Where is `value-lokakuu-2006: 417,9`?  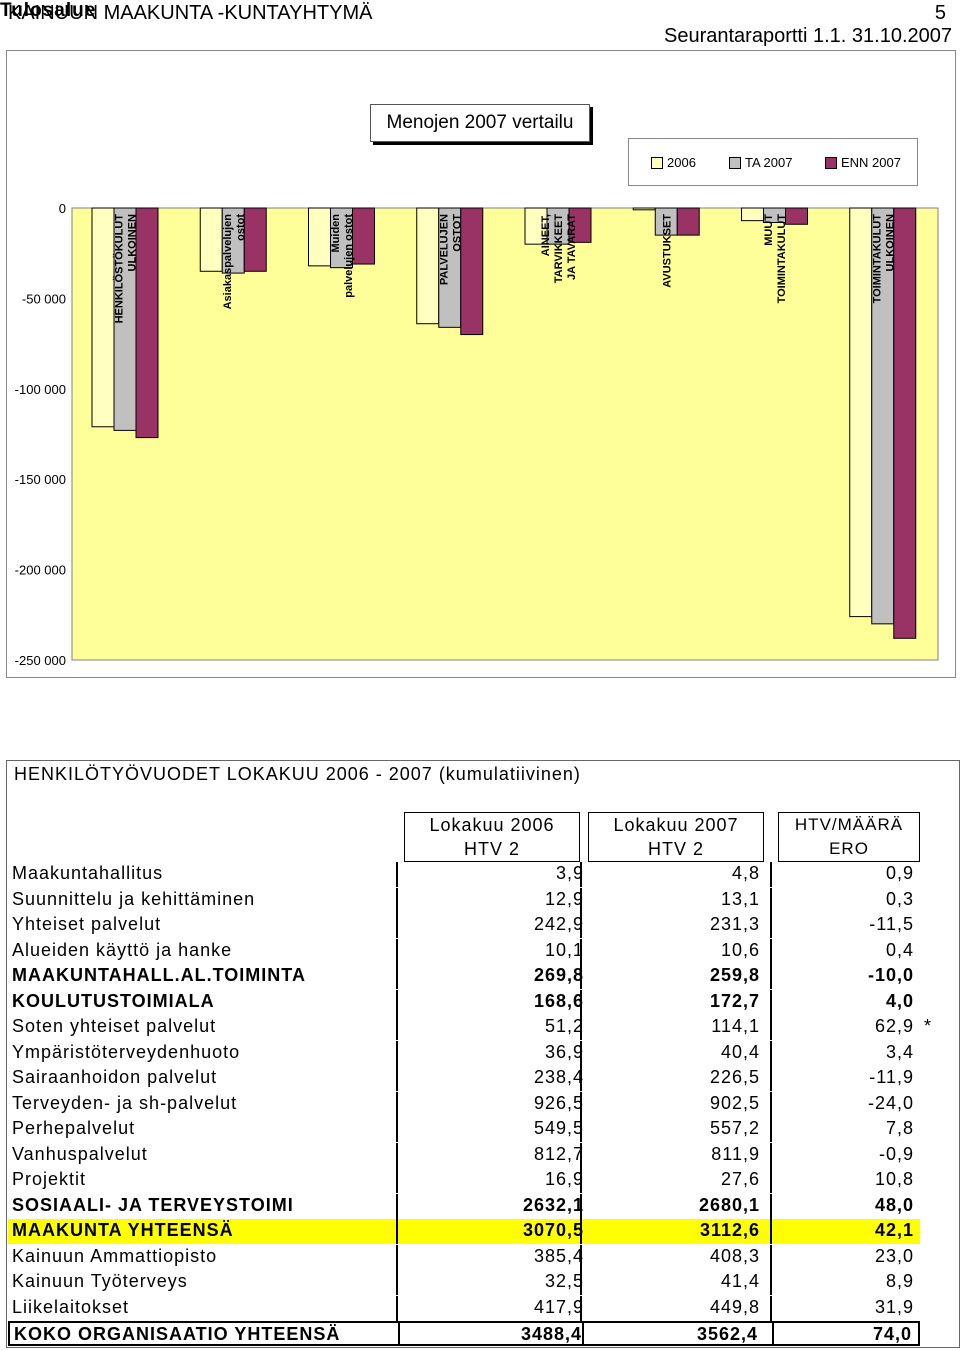 value-lokakuu-2006: 417,9 is located at coordinates (558, 1306).